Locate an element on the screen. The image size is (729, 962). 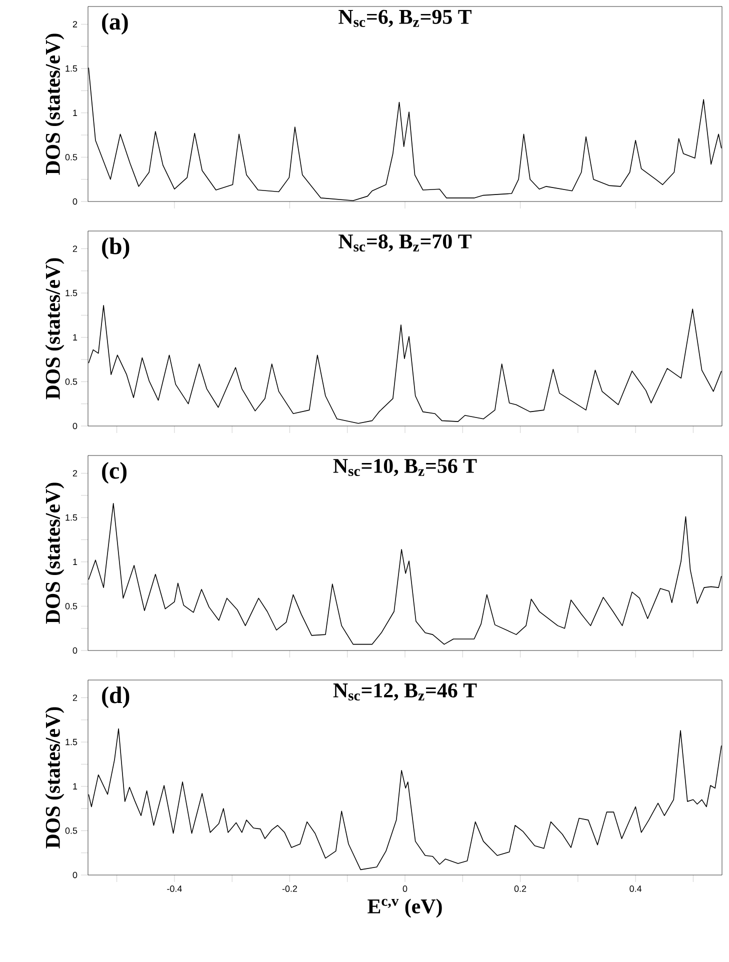
x-axis-title: E$^{c,v}$ (eV) is located at coordinates (405, 908).